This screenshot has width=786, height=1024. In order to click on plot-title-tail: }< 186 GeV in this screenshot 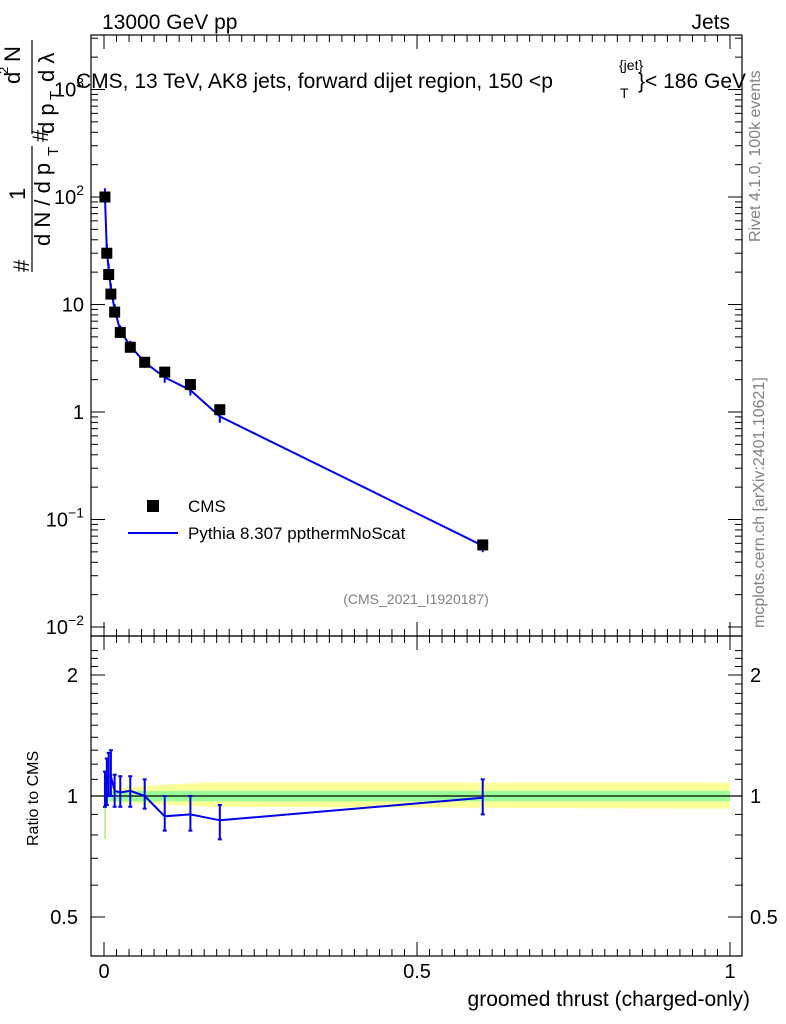, I will do `click(692, 81)`.